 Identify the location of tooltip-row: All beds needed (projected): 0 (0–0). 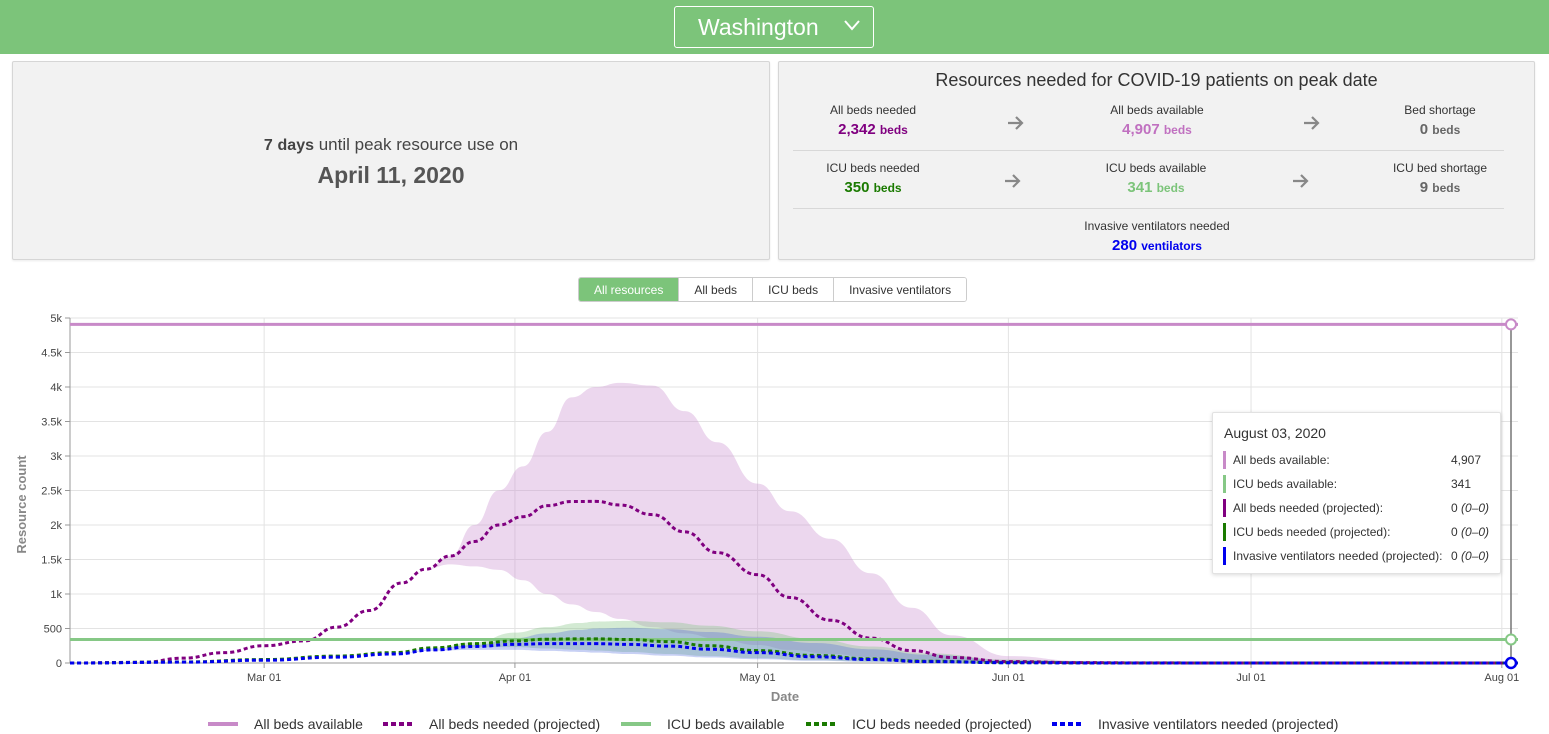
(1358, 508).